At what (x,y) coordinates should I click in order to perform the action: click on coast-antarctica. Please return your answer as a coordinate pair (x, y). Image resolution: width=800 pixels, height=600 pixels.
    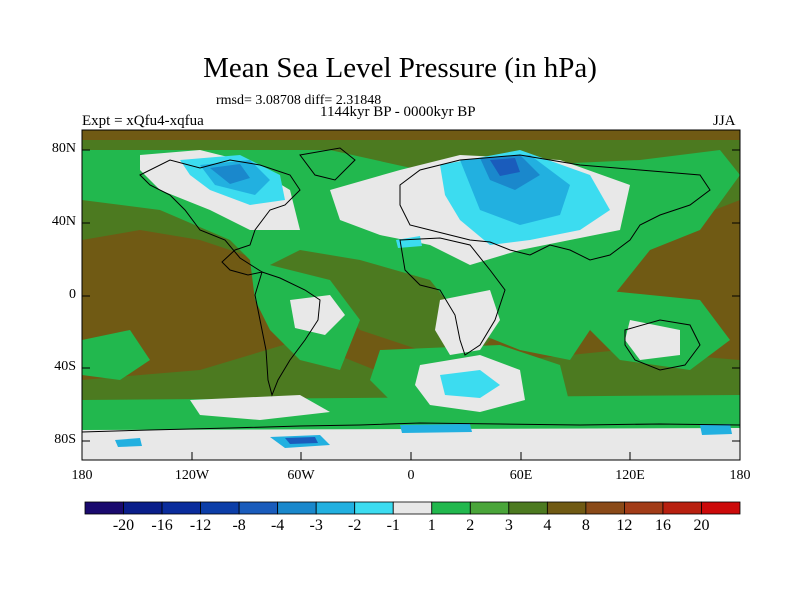
    Looking at the image, I should click on (411, 427).